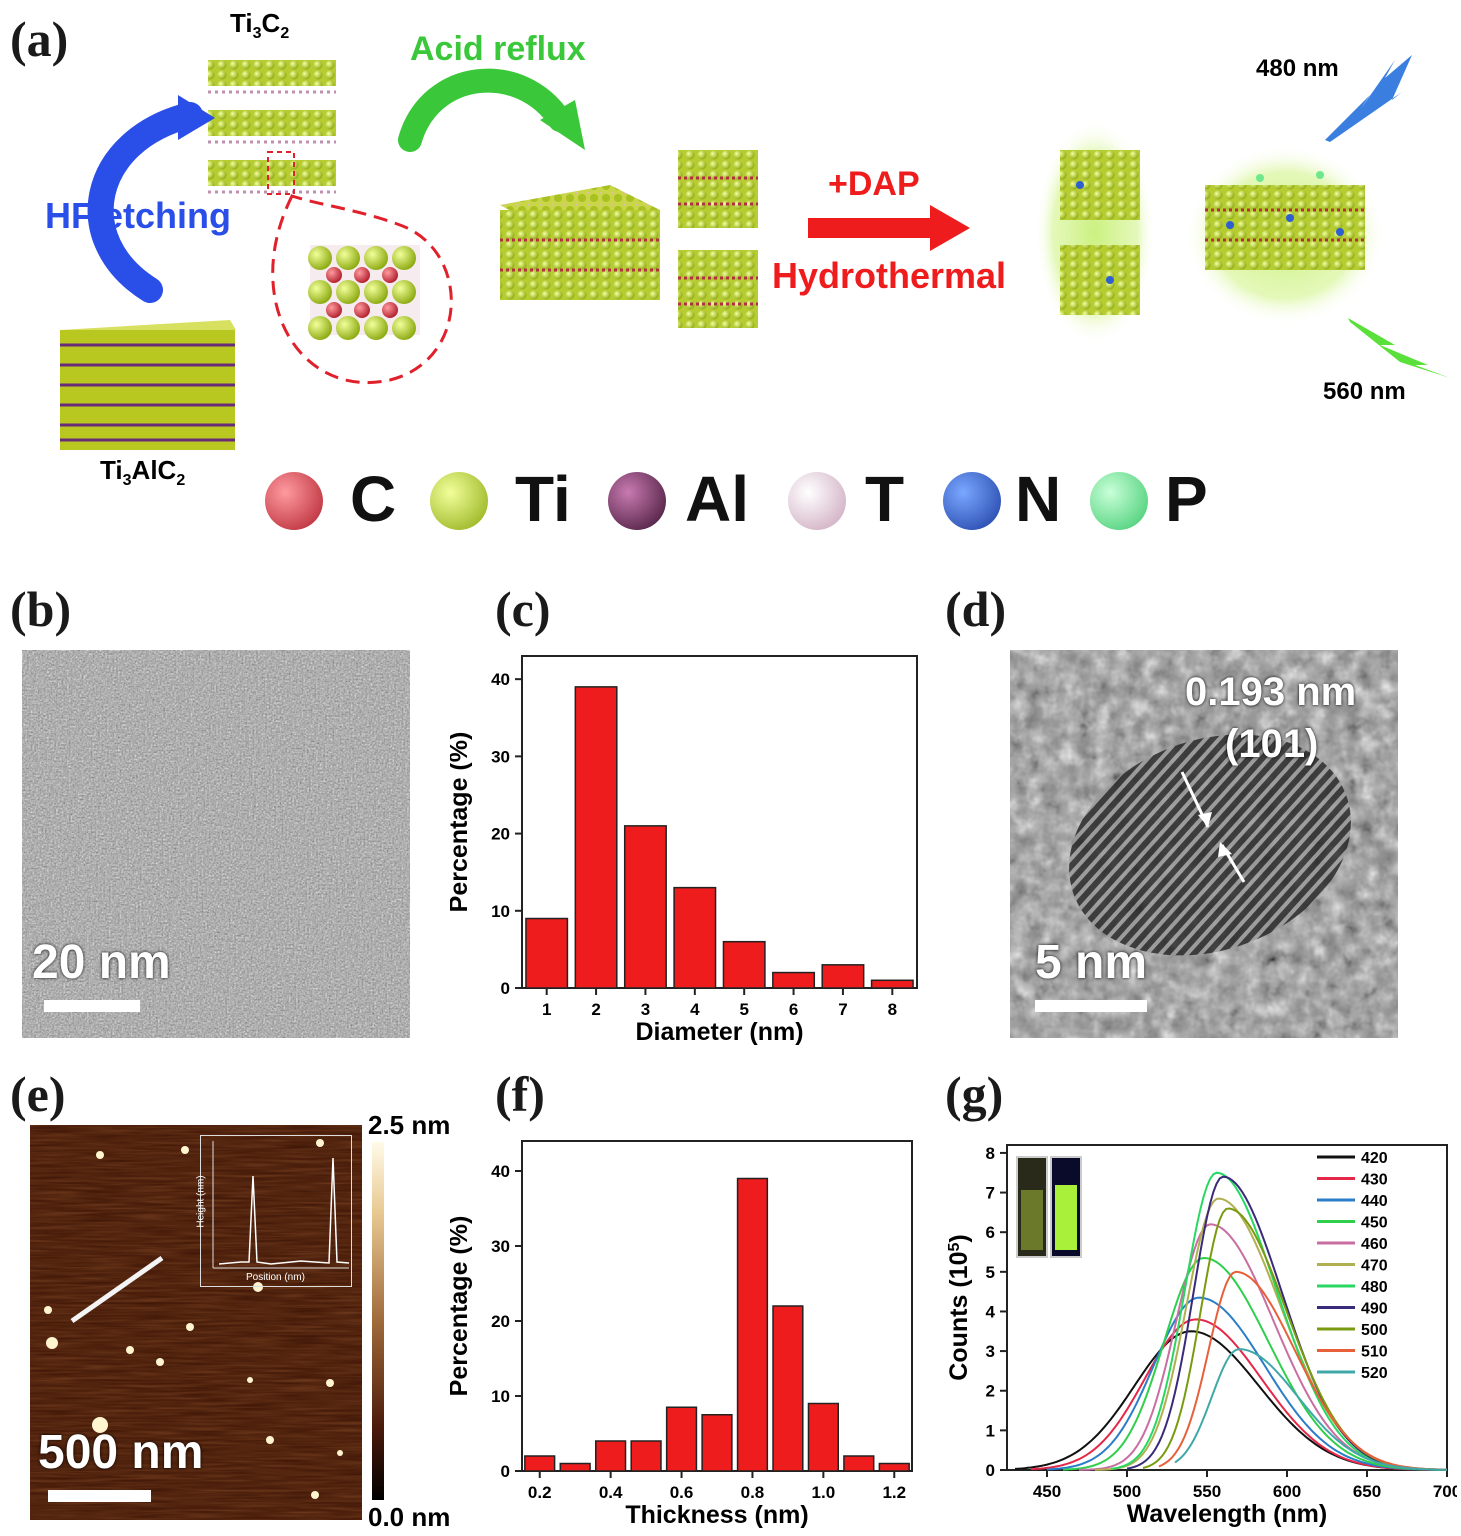 This screenshot has height=1536, width=1461. I want to click on x-tick-label: 700, so click(1445, 1491).